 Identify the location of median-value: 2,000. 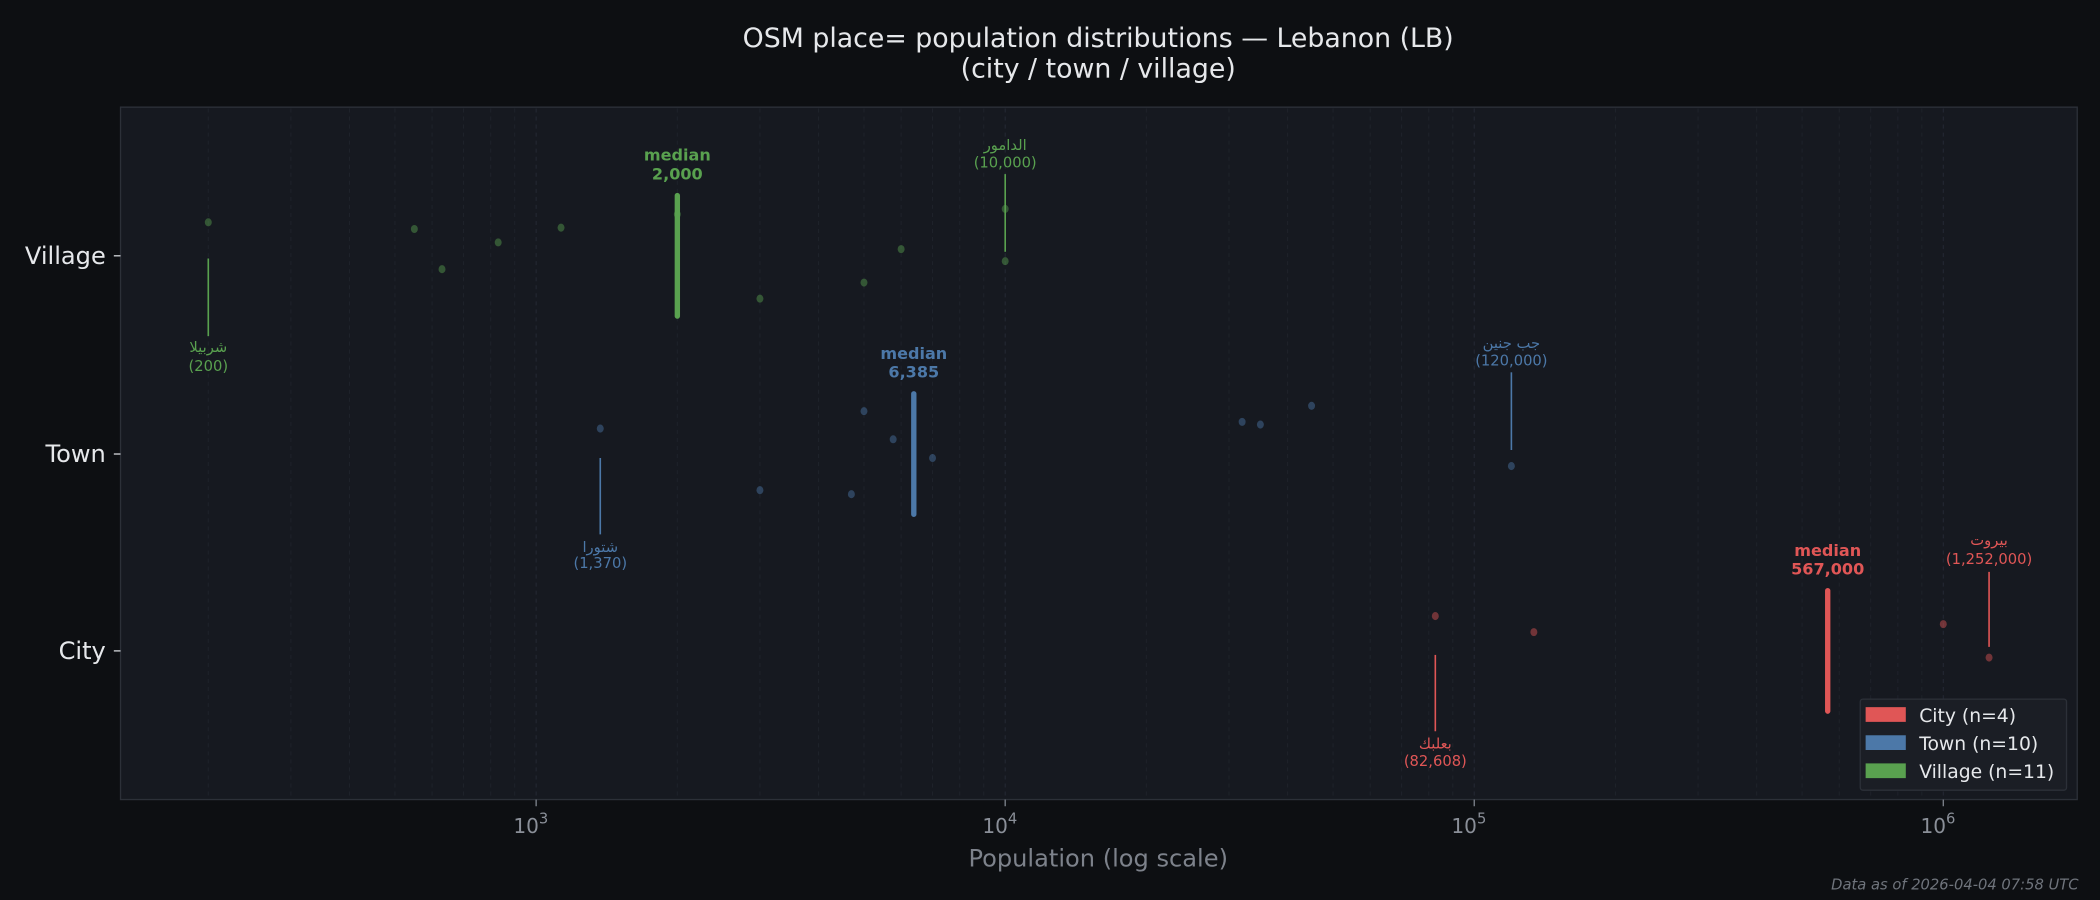
(677, 173).